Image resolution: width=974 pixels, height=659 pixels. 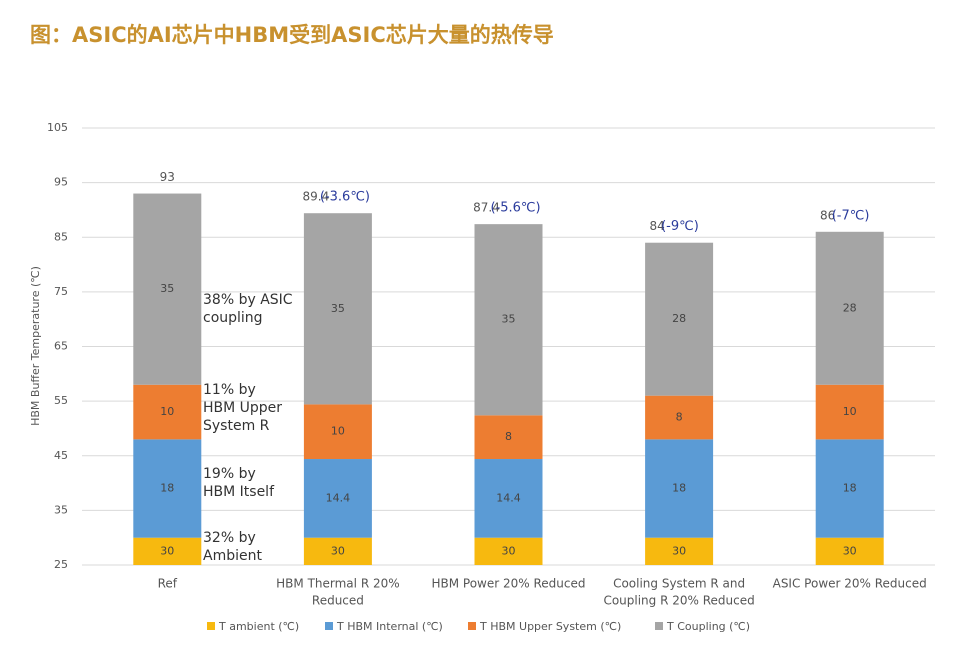 I want to click on annotation: coupling, so click(x=233, y=318).